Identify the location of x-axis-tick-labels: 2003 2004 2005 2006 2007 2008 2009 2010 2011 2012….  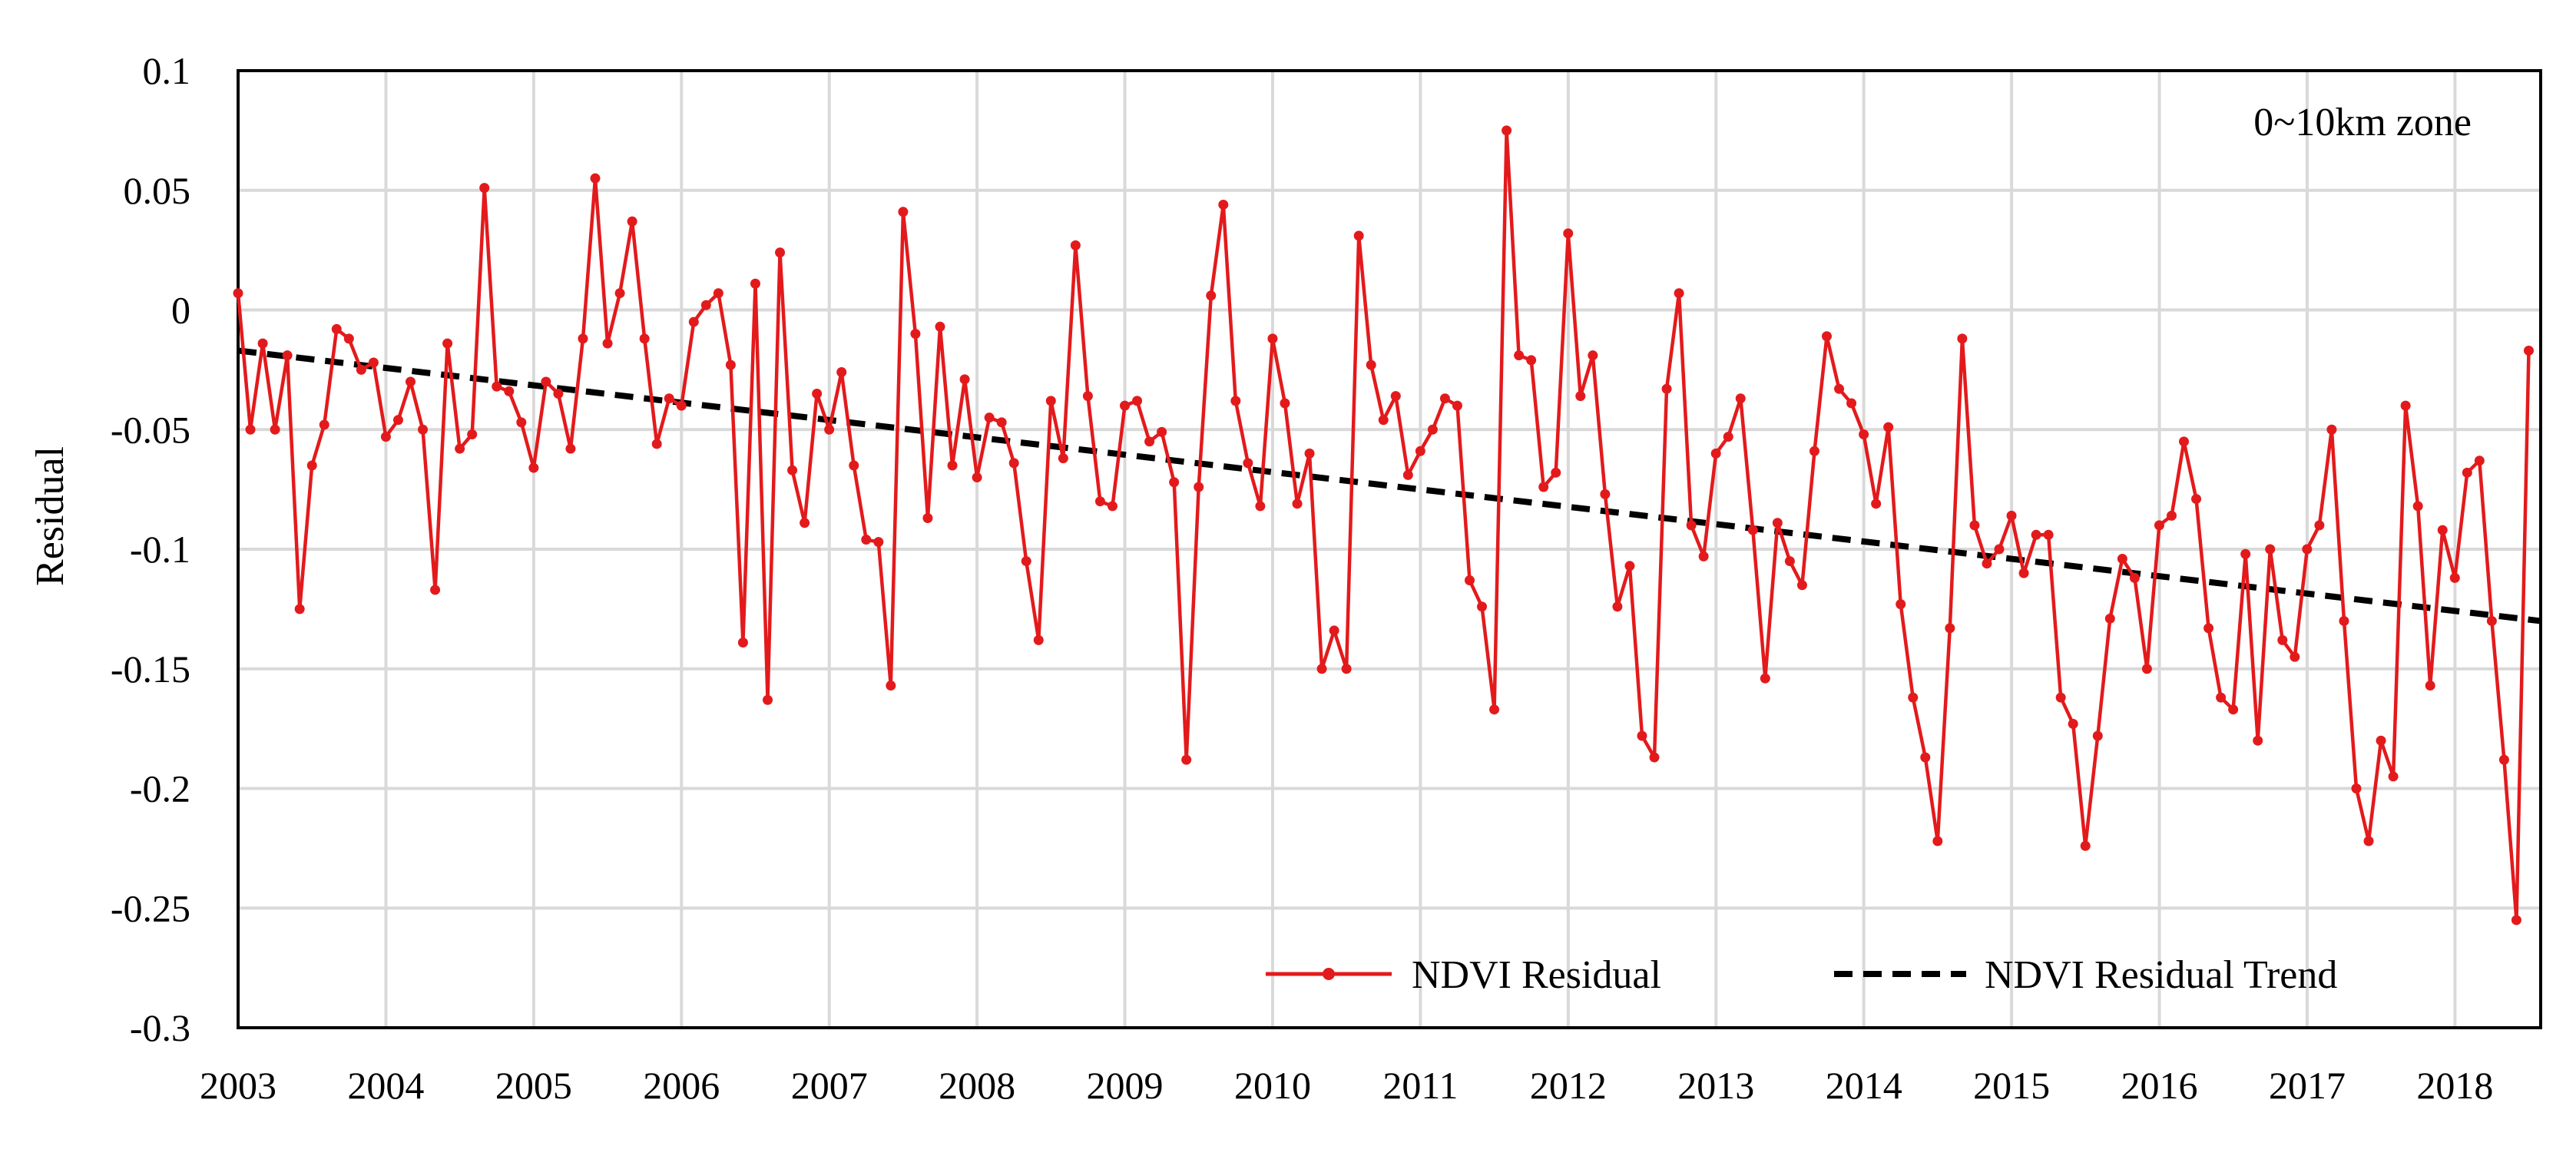
(1346, 1085).